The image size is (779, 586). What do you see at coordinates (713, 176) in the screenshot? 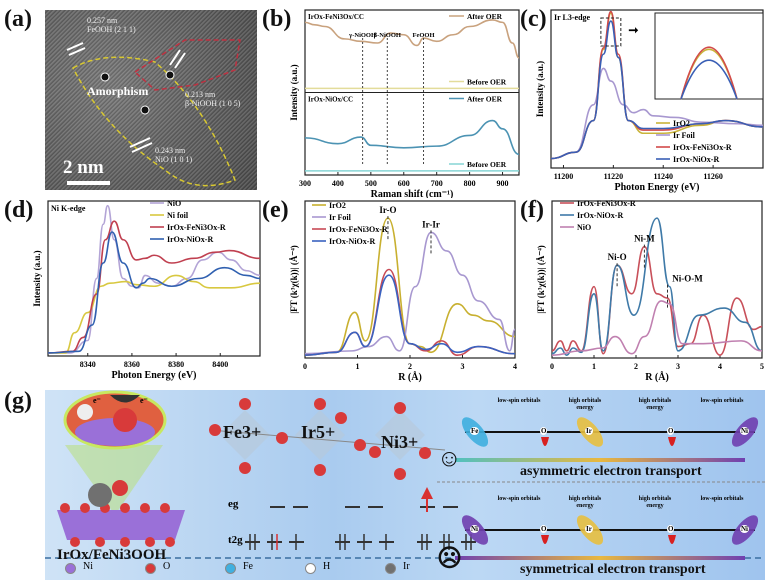
I see `x-tick-label: 11260` at bounding box center [713, 176].